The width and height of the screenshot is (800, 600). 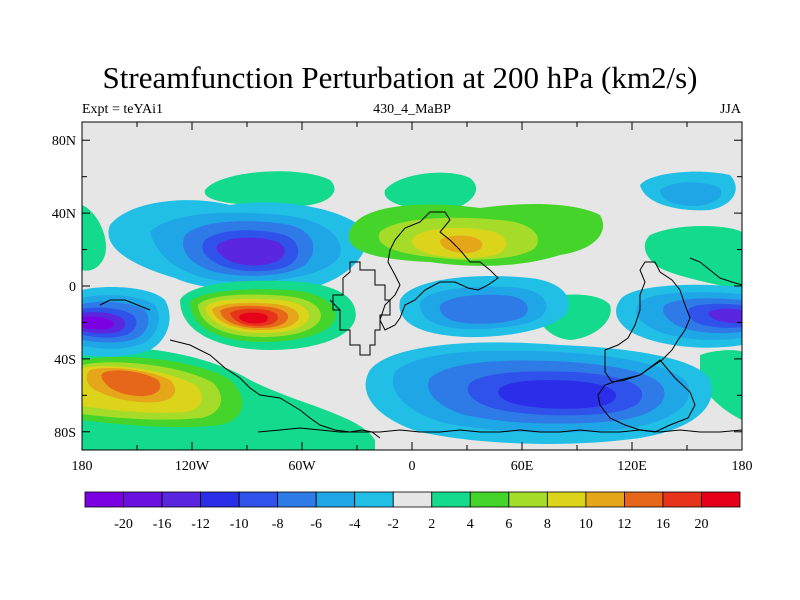 I want to click on colorbar-label: 12, so click(x=624, y=524).